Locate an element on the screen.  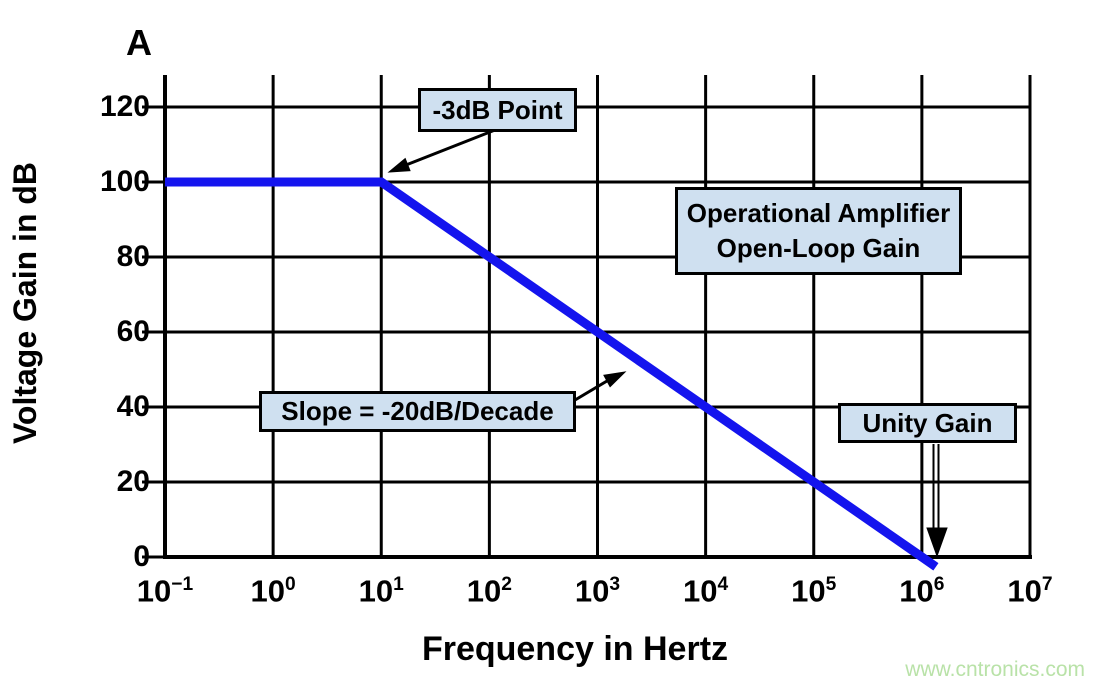
x-tick-label-5: 10⁴ is located at coordinates (706, 591).